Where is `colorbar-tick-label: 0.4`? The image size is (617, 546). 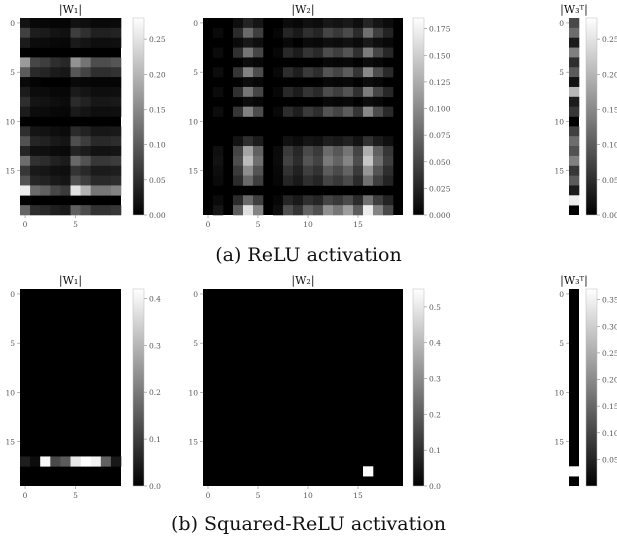
colorbar-tick-label: 0.4 is located at coordinates (435, 343).